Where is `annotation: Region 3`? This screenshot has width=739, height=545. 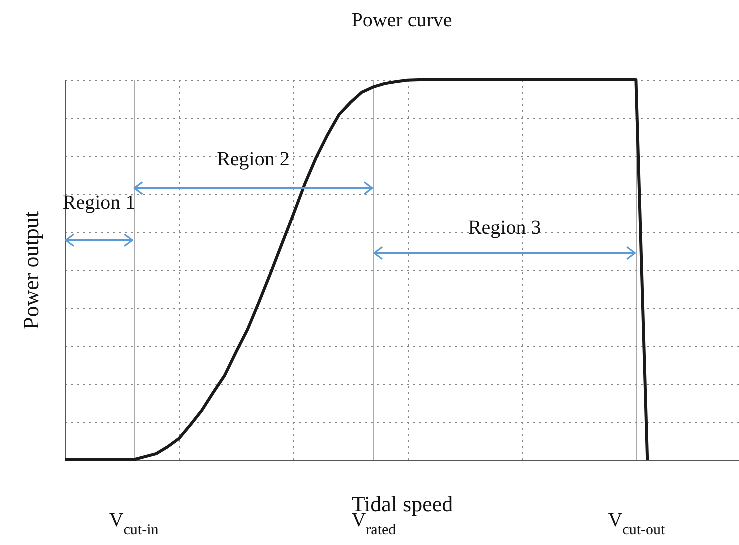
annotation: Region 3 is located at coordinates (505, 227).